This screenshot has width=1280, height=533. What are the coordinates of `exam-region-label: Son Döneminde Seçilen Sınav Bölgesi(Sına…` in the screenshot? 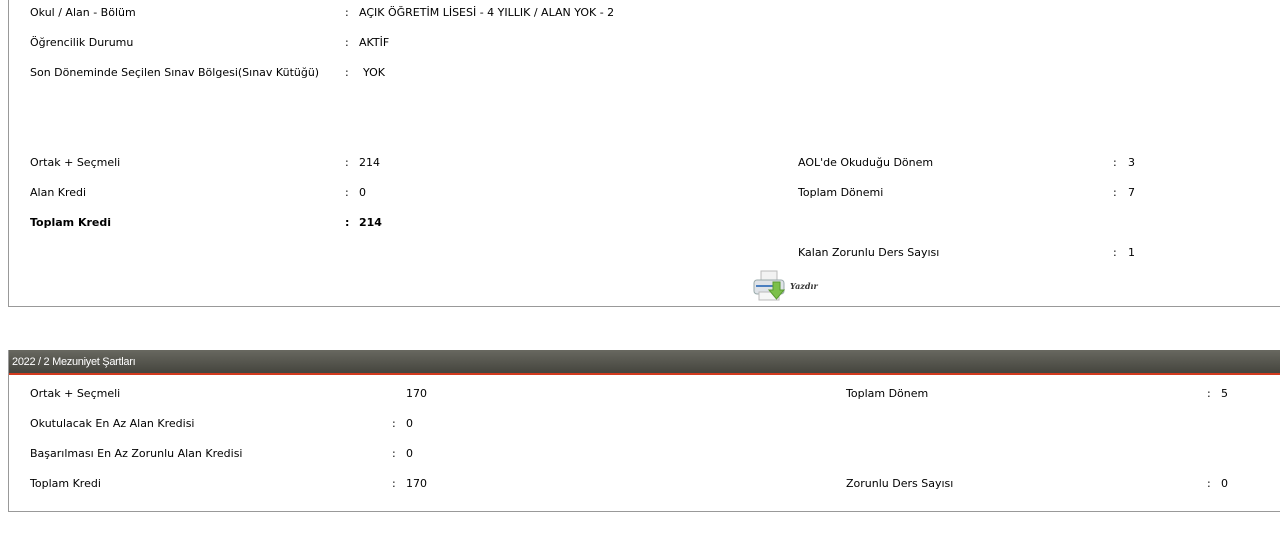 It's located at (175, 72).